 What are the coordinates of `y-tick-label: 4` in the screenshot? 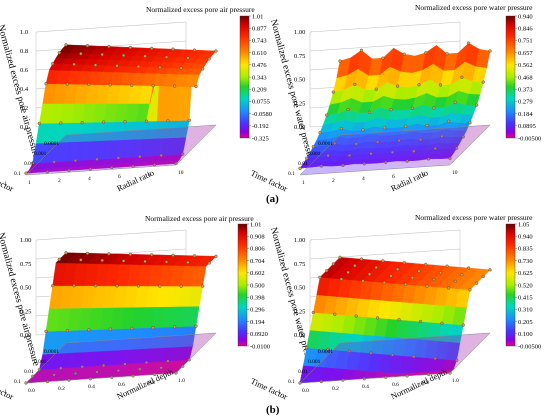 It's located at (89, 179).